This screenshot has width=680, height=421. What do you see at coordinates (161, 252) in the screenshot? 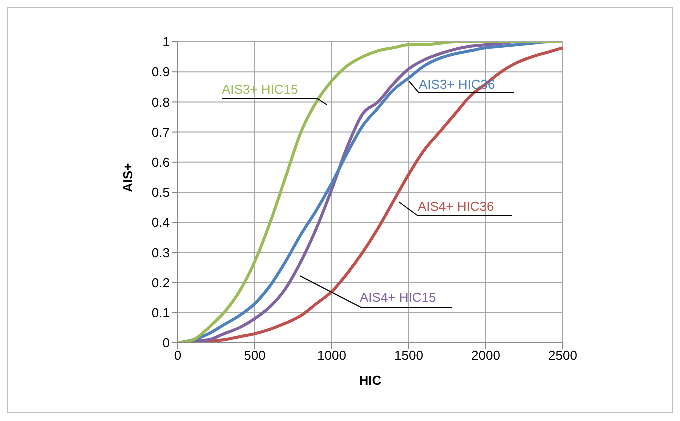
I see `y-tick-label: 0.3` at bounding box center [161, 252].